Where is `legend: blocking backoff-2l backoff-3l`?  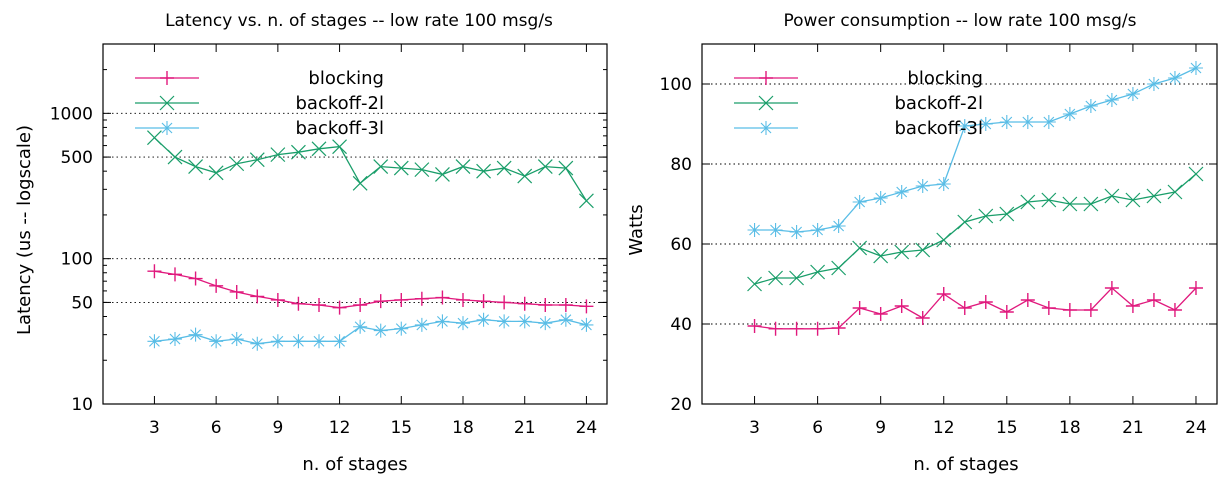
legend: blocking backoff-2l backoff-3l is located at coordinates (259, 103).